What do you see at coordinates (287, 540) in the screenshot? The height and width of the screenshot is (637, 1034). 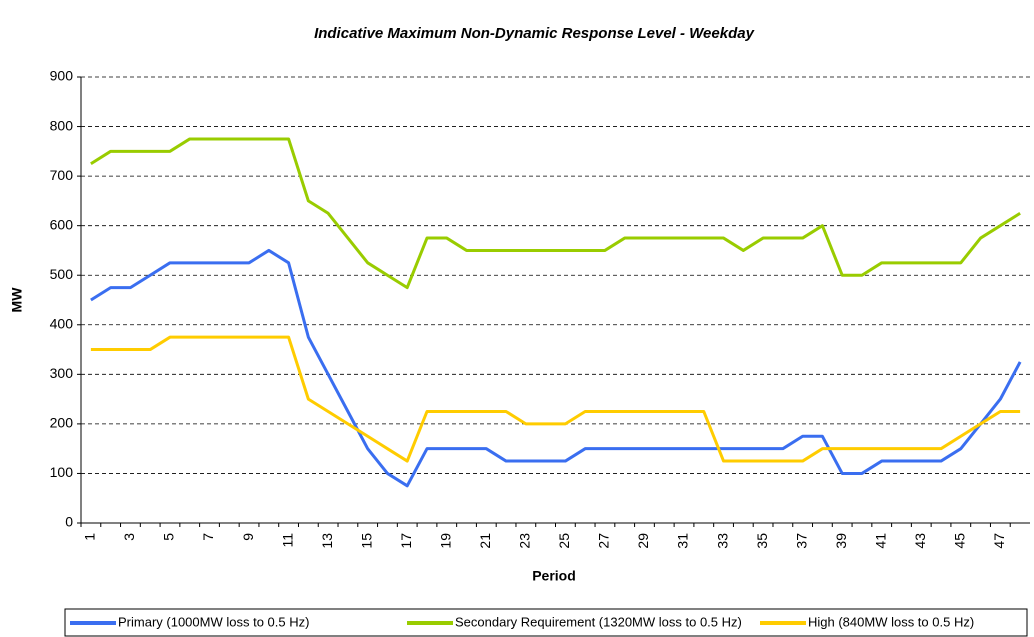 I see `x-tick-label: 11` at bounding box center [287, 540].